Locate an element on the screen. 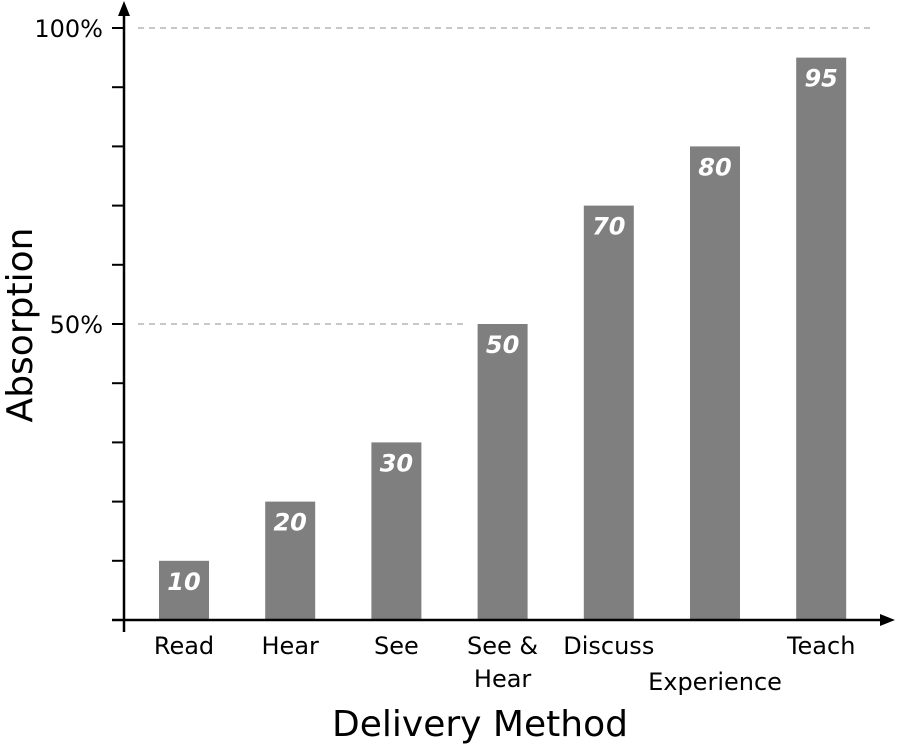 This screenshot has width=898, height=746. bar-read is located at coordinates (184, 590).